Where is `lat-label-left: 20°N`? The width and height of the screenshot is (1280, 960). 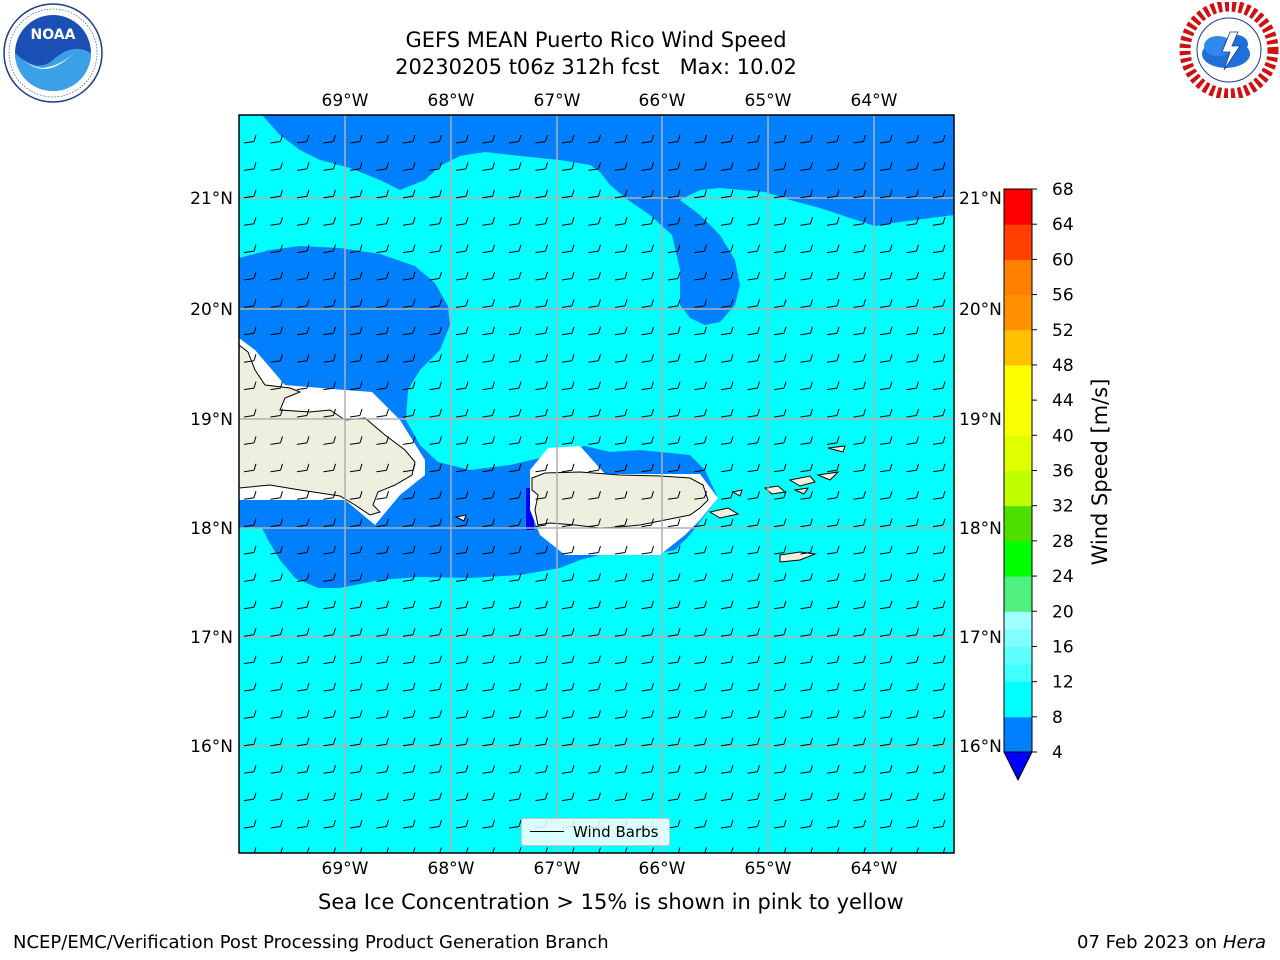
lat-label-left: 20°N is located at coordinates (211, 310).